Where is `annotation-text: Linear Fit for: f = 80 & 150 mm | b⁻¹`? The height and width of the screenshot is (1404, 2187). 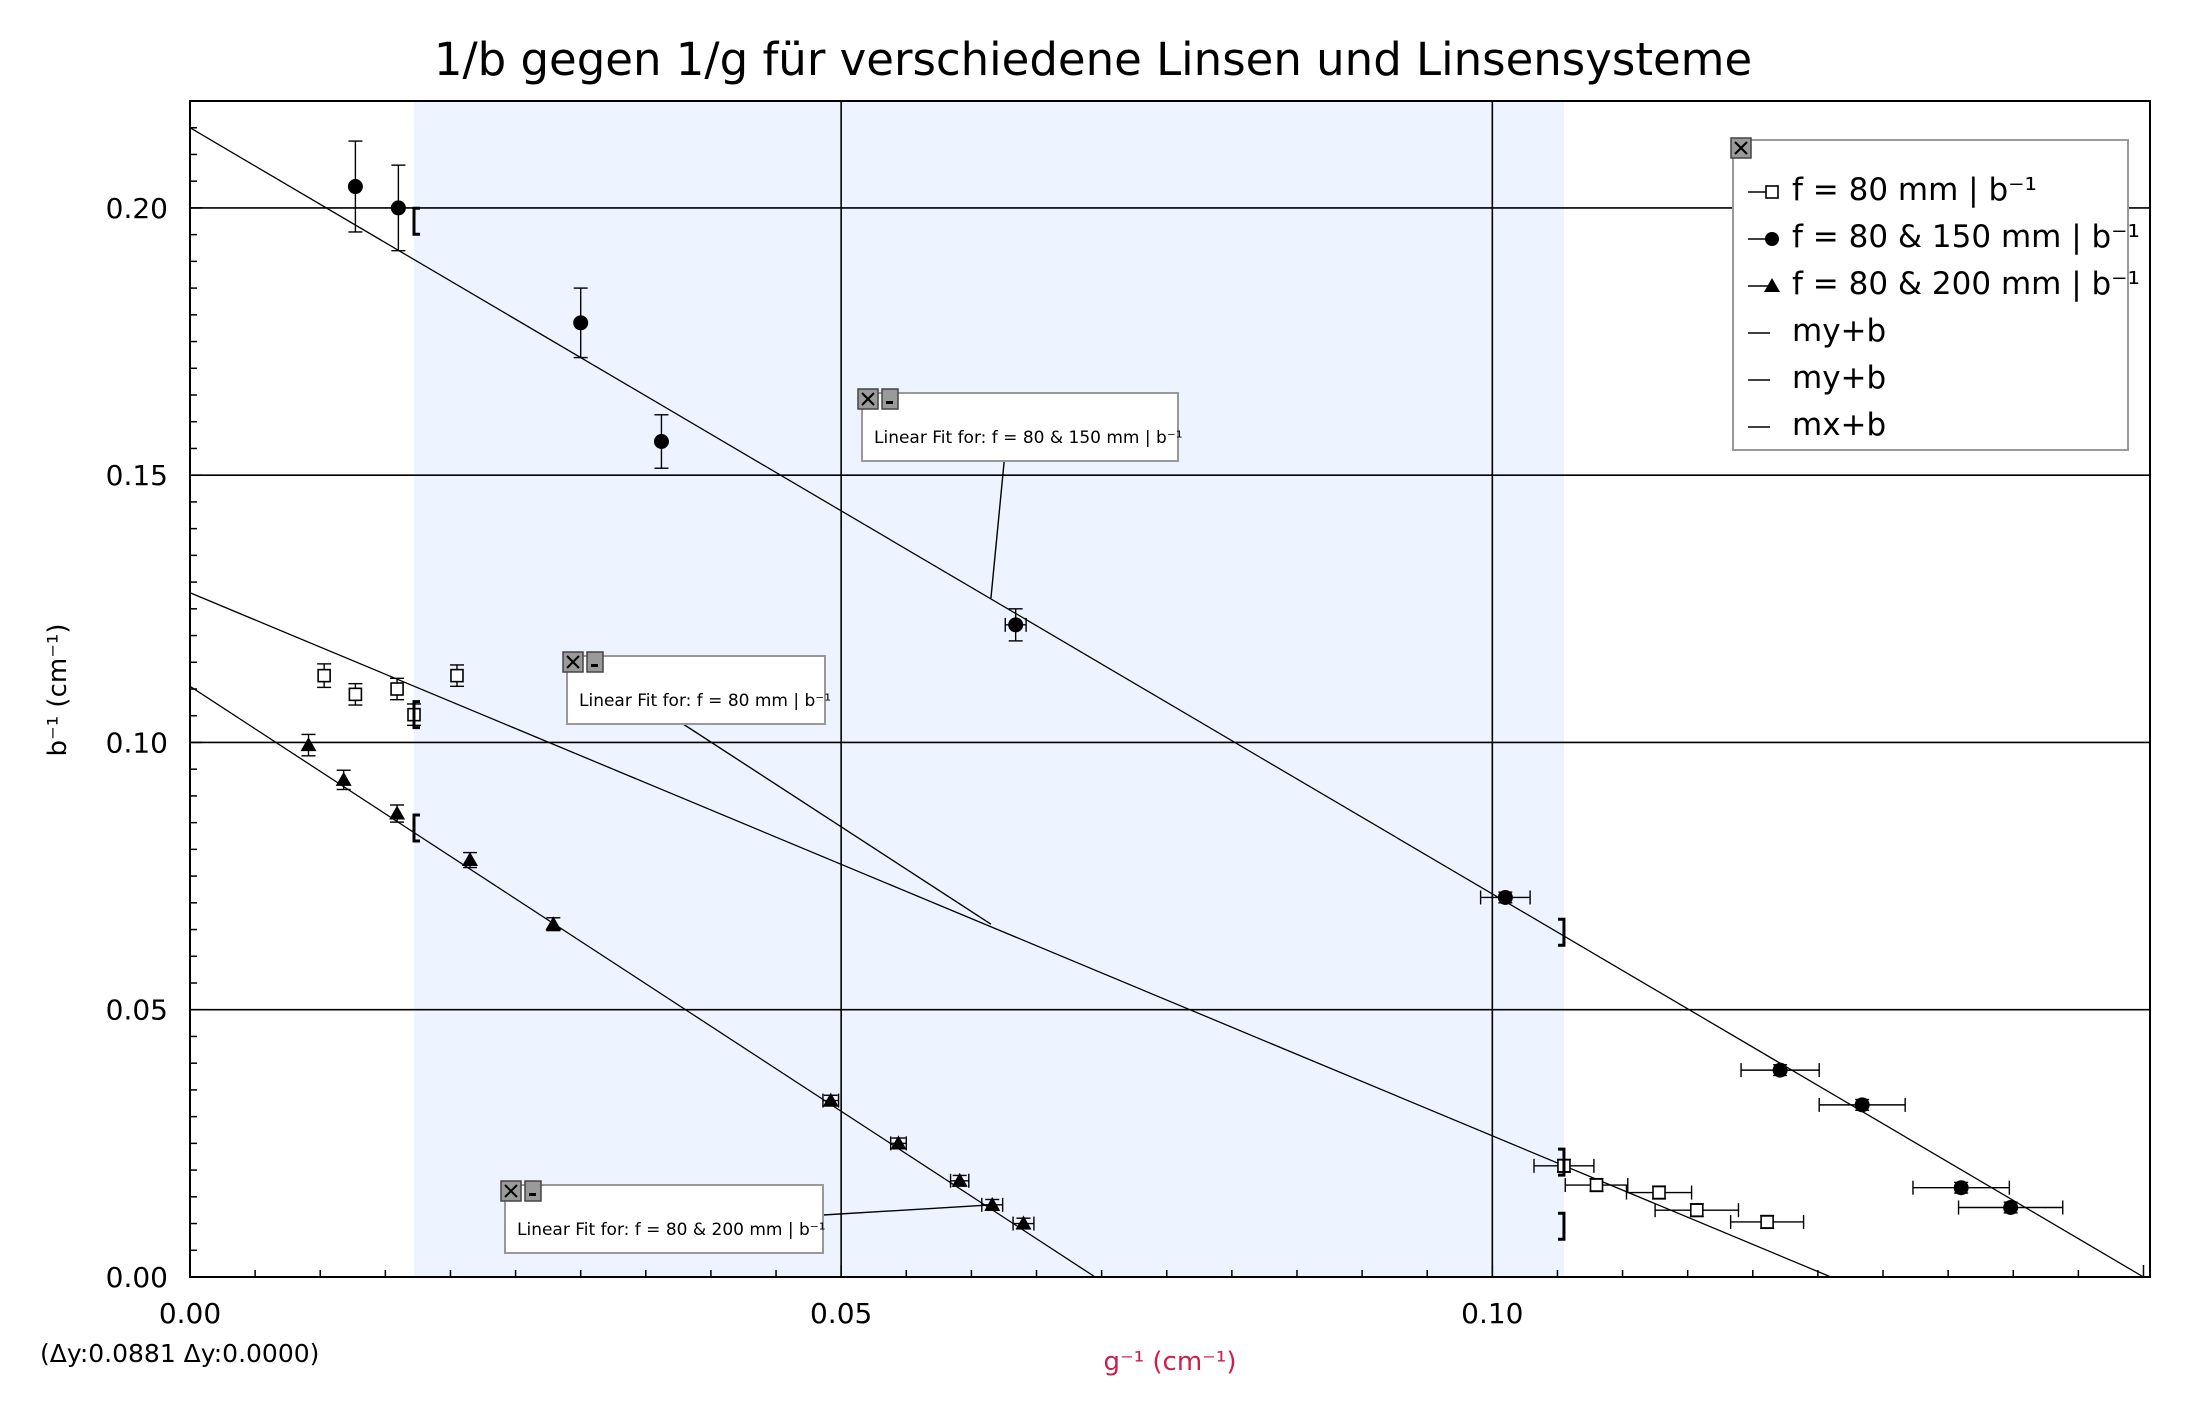 annotation-text: Linear Fit for: f = 80 & 150 mm | b⁻¹ is located at coordinates (1028, 438).